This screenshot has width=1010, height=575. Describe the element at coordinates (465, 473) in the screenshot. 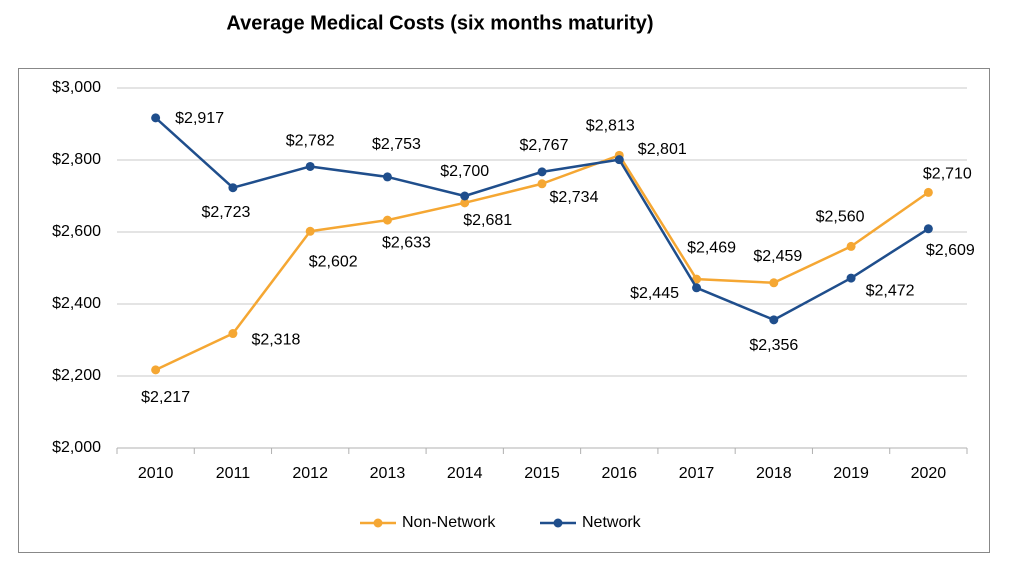

I see `x-tick-label: 2014` at that location.